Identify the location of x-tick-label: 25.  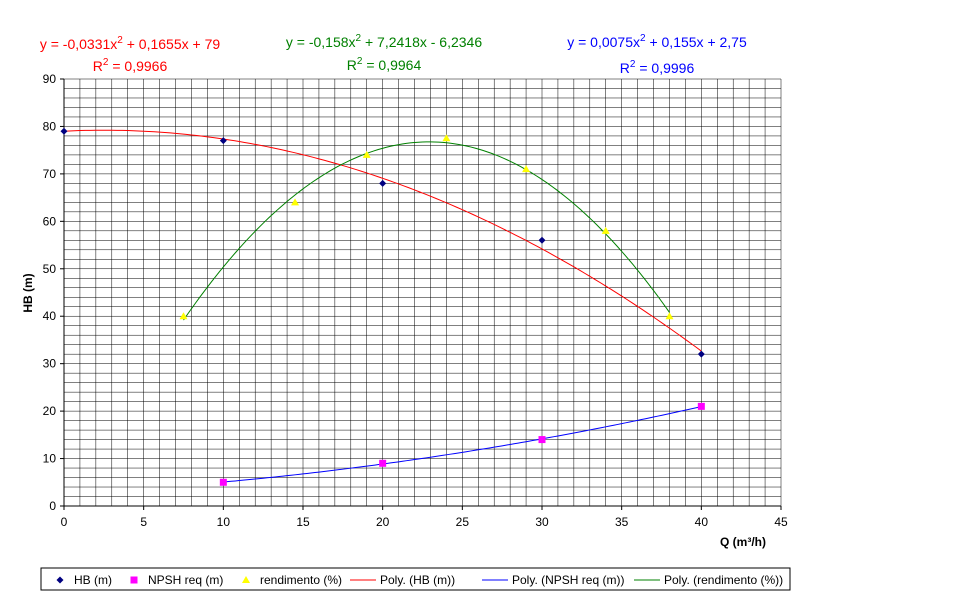
(463, 522).